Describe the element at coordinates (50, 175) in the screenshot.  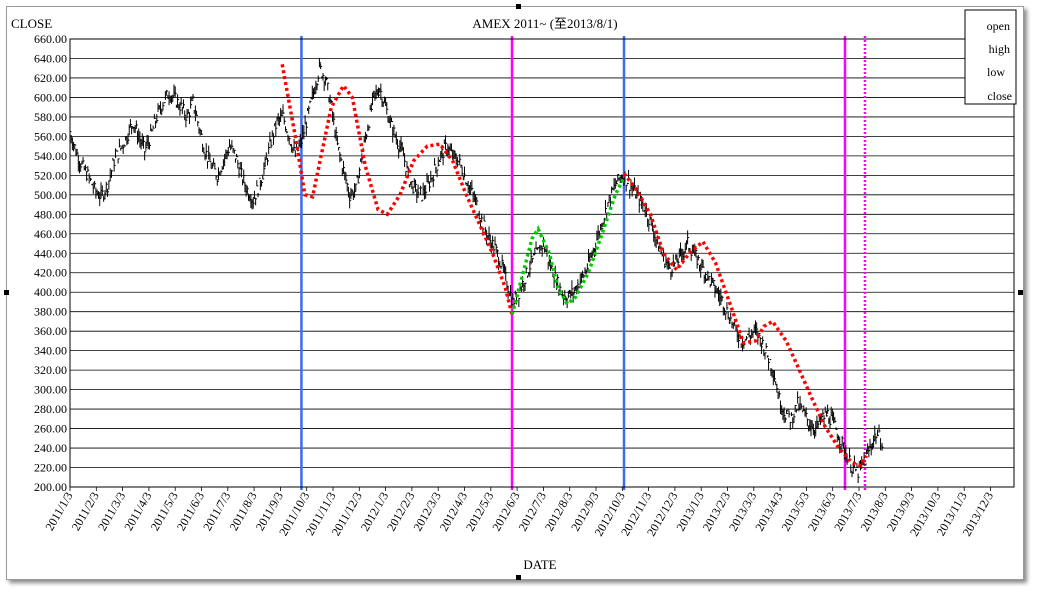
I see `y-tick-label: 520.00` at that location.